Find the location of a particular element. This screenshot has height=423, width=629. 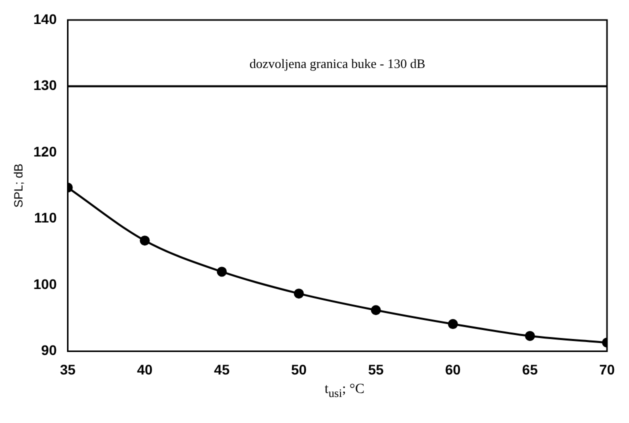

x-tick-label: 60 is located at coordinates (453, 369).